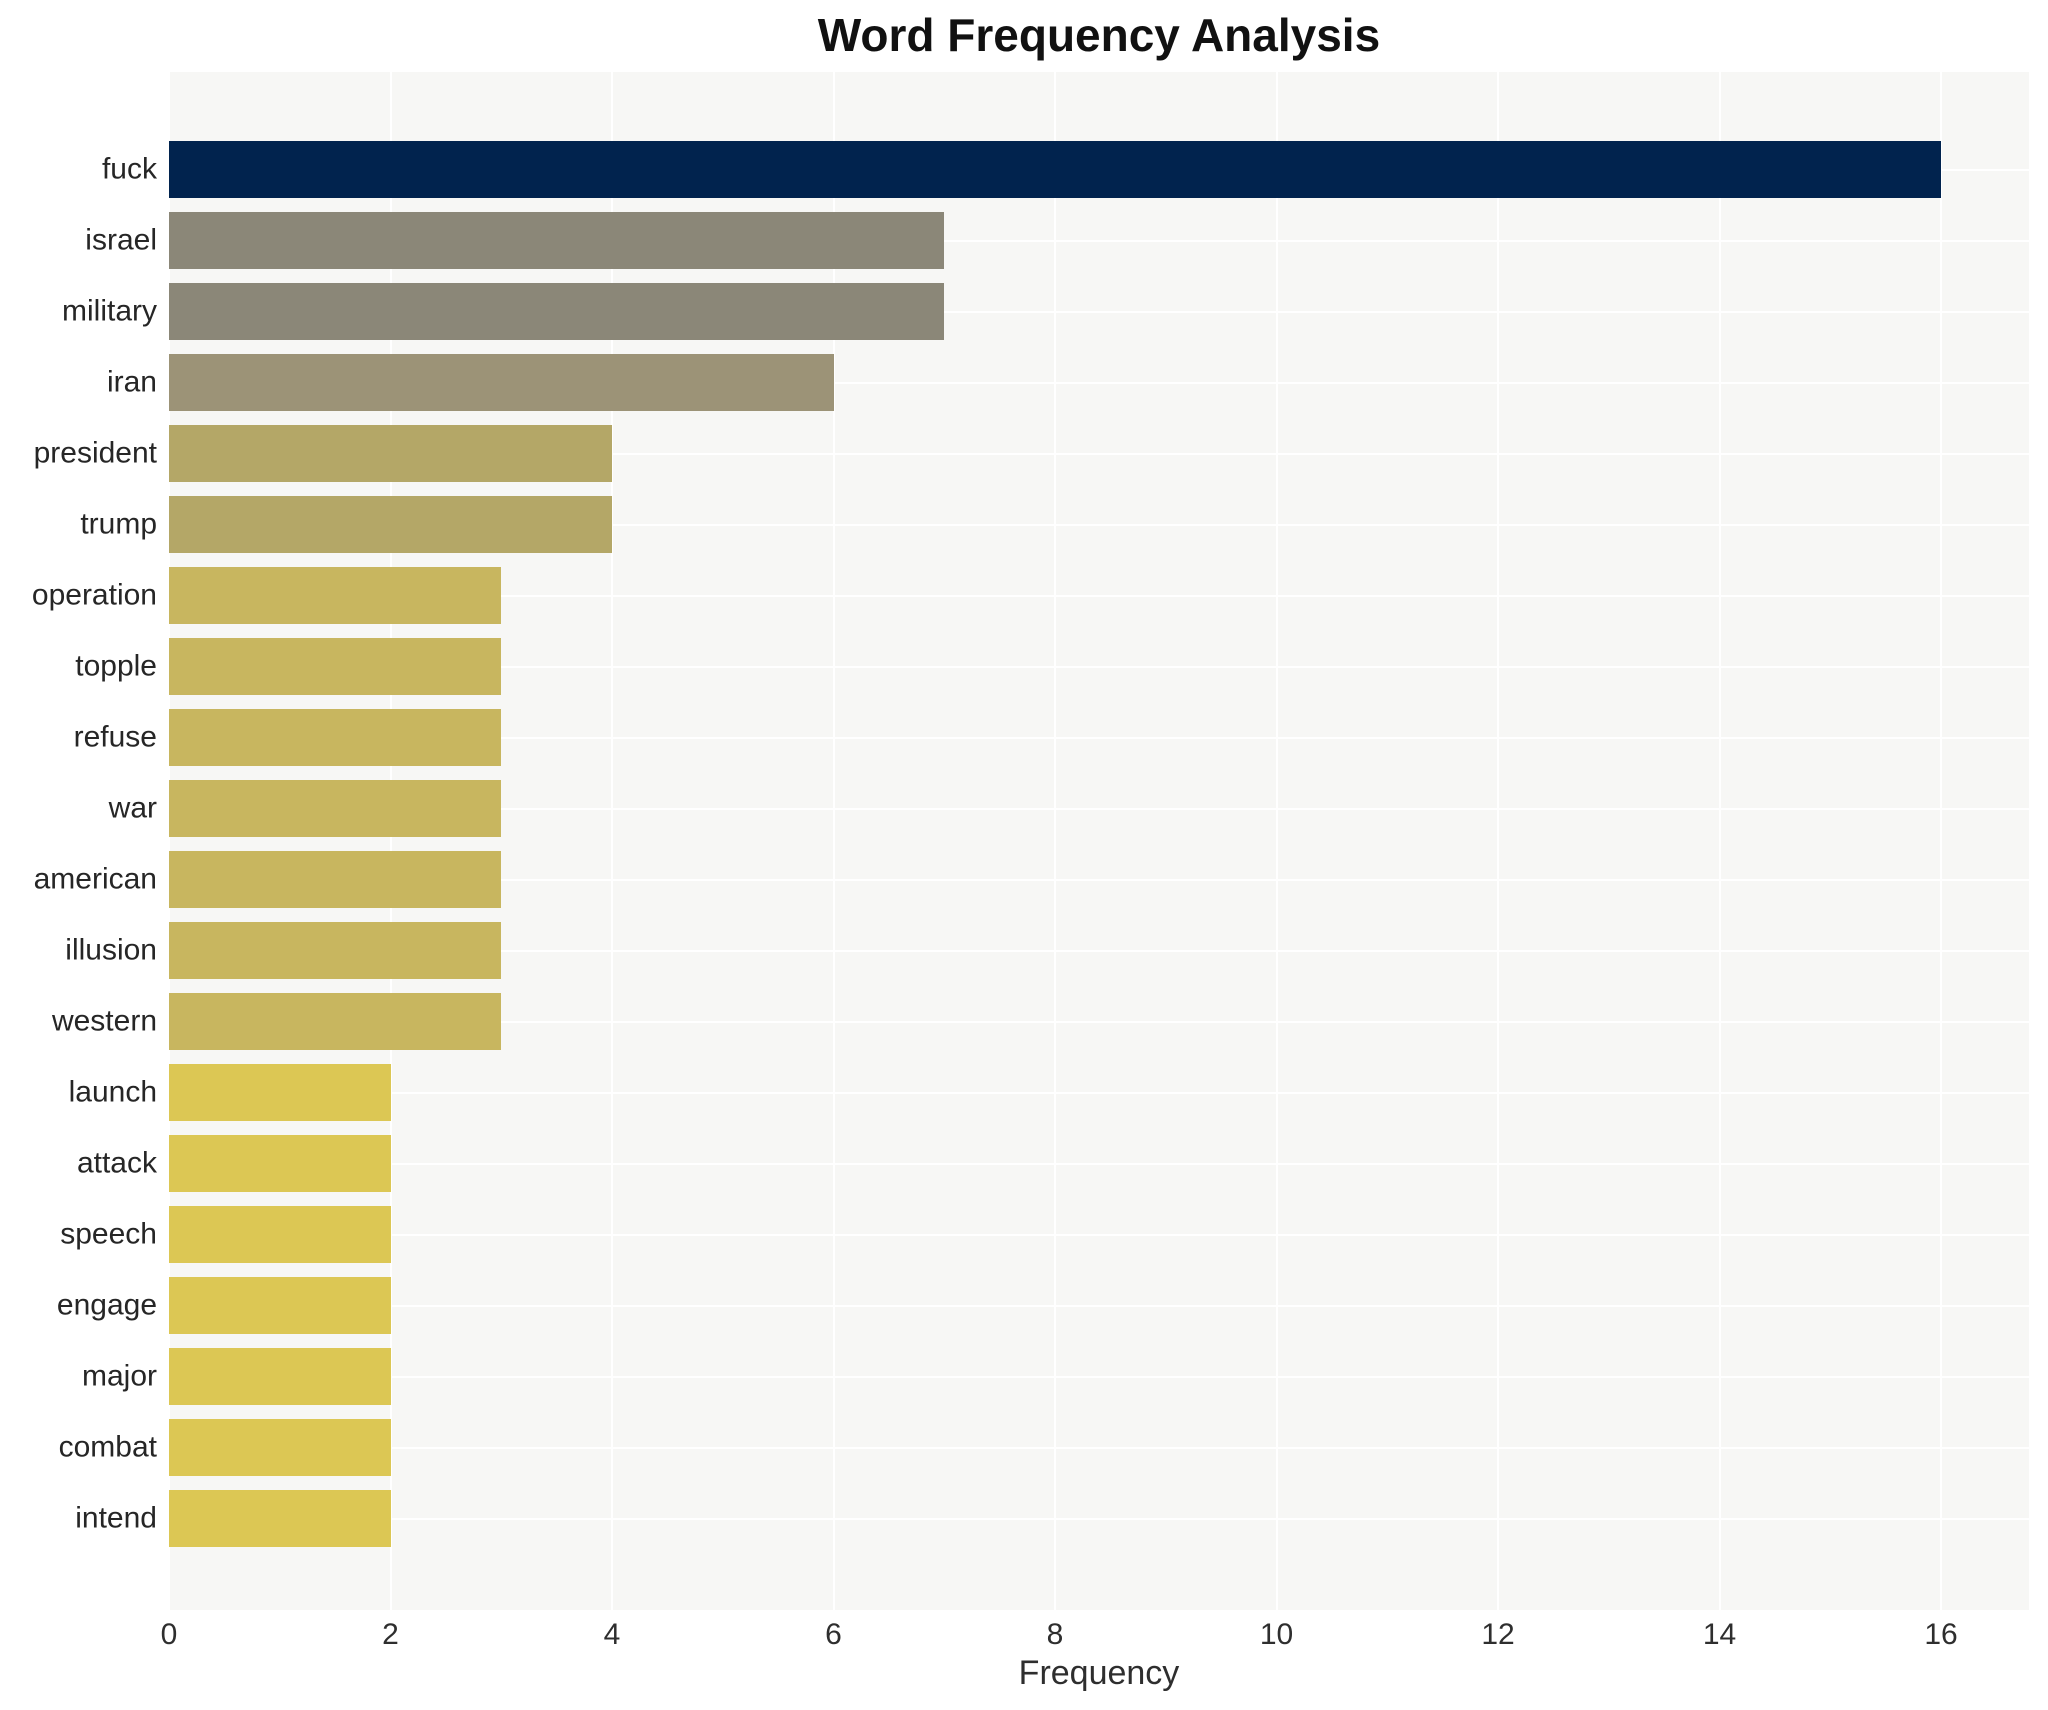 This screenshot has width=2048, height=1710. I want to click on bar-row: major, so click(1055, 1376).